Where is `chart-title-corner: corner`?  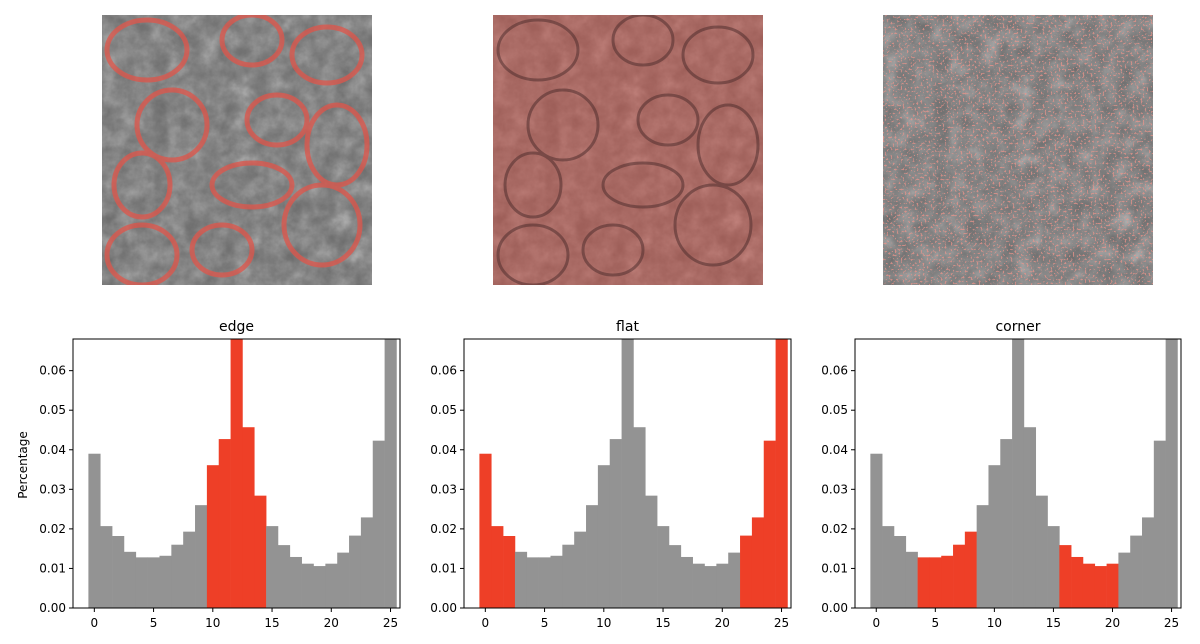 chart-title-corner: corner is located at coordinates (1017, 327).